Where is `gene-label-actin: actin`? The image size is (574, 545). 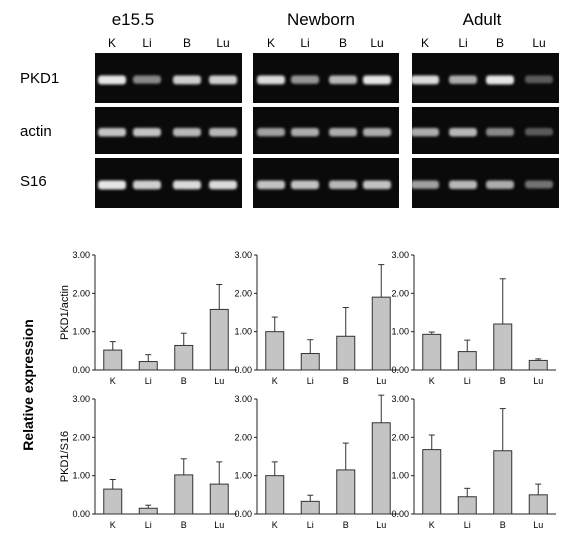 gene-label-actin: actin is located at coordinates (36, 131).